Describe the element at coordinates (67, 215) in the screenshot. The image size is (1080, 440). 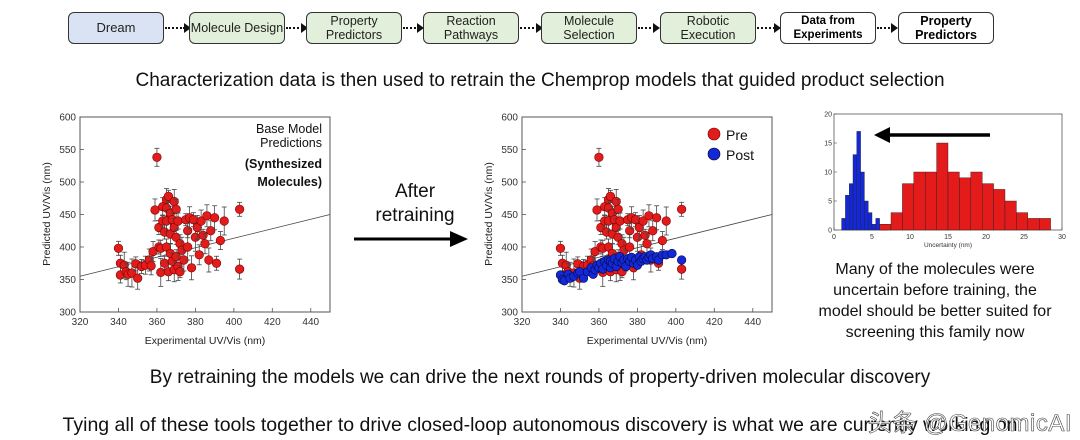
I see `y-tick-label: 450` at that location.